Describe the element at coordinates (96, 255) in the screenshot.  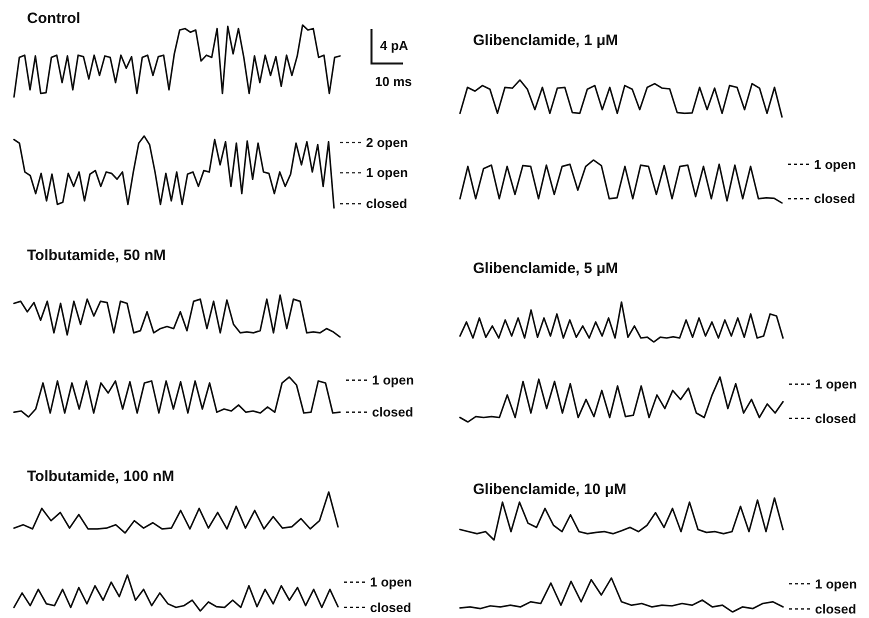
I see `chart-title: Tolbutamide, 50 nM` at that location.